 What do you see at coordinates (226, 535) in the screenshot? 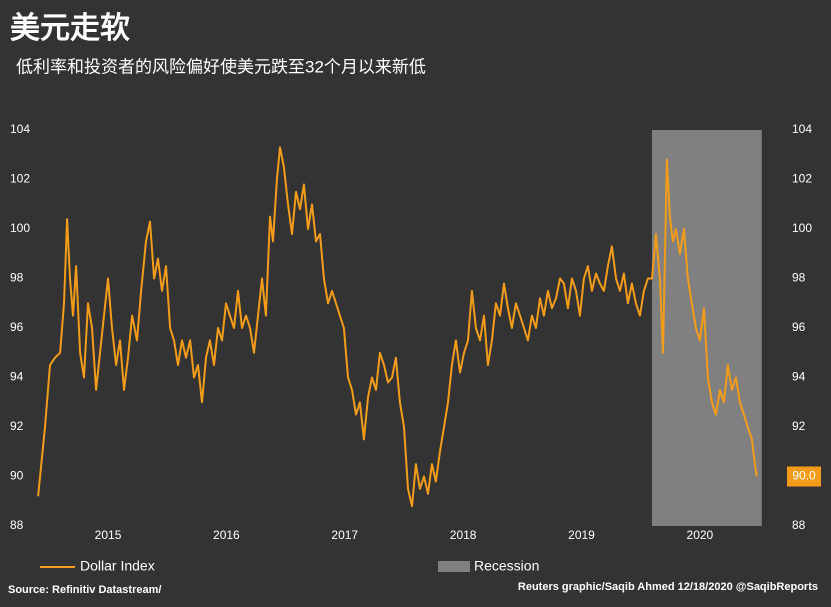
I see `x-tick-label: 2016` at bounding box center [226, 535].